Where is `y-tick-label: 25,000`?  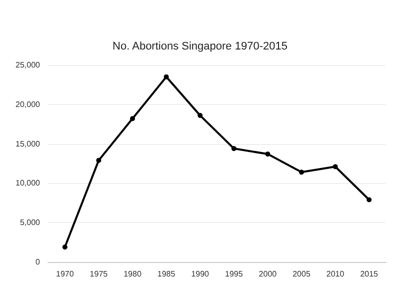 y-tick-label: 25,000 is located at coordinates (28, 65).